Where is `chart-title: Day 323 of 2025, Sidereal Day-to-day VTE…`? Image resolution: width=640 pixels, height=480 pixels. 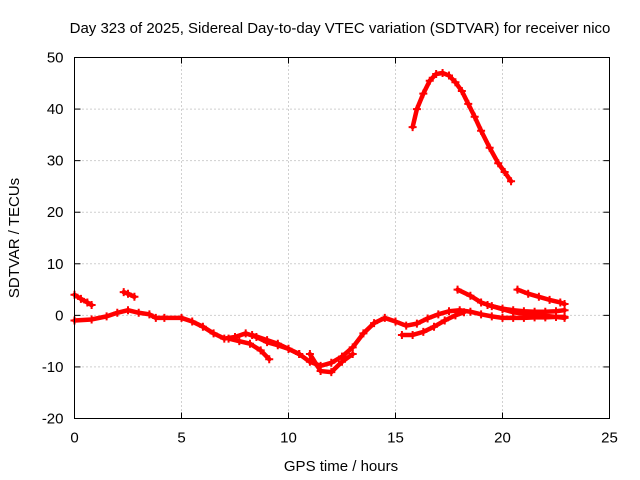 chart-title: Day 323 of 2025, Sidereal Day-to-day VTE… is located at coordinates (340, 28).